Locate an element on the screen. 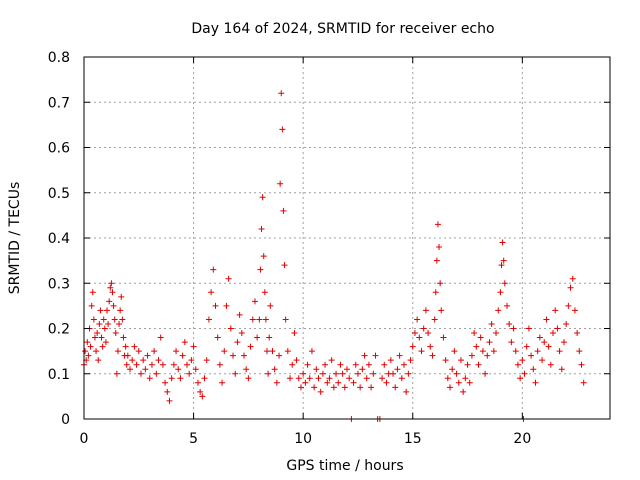  x-tick-label: 0 is located at coordinates (84, 439).